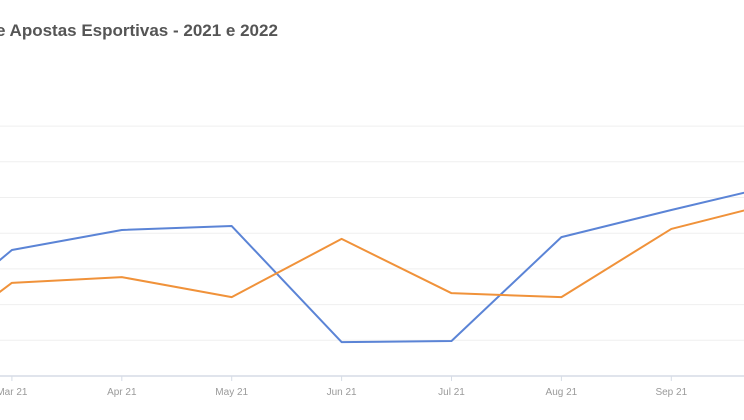  Describe the element at coordinates (451, 392) in the screenshot. I see `x-tick-label: Jul 21` at that location.